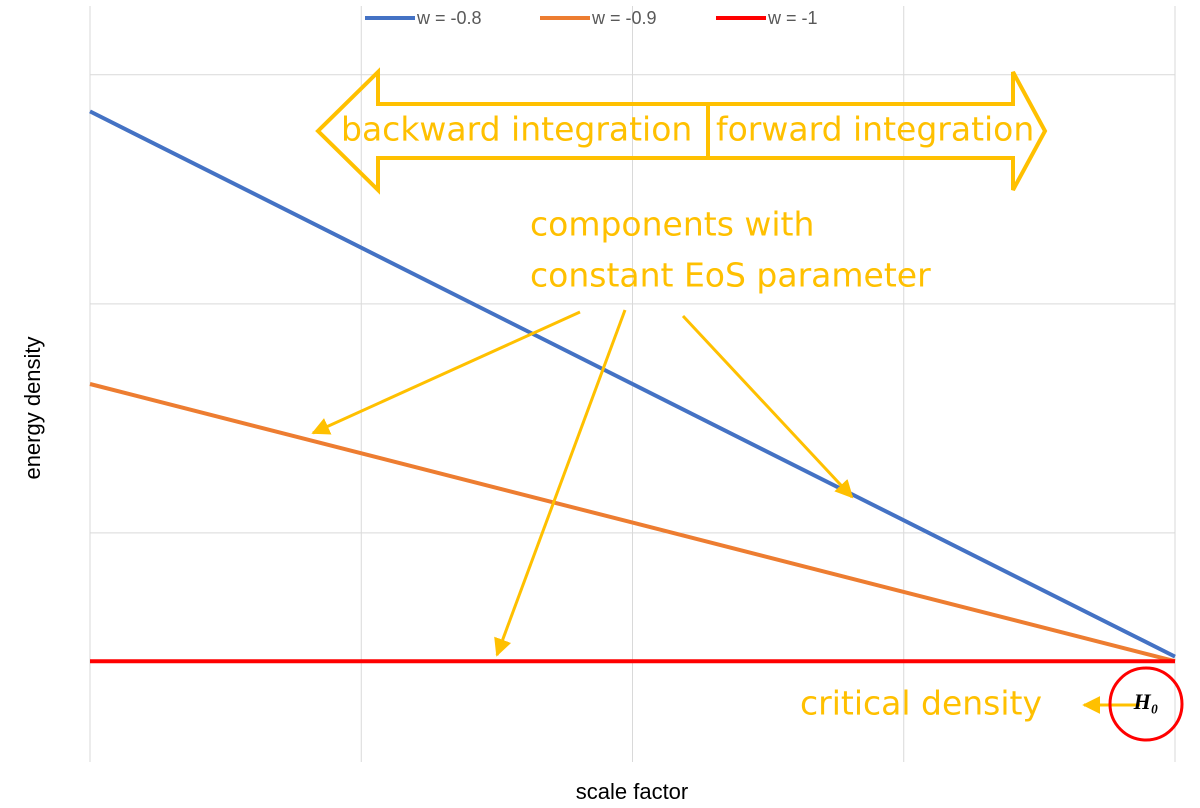 The height and width of the screenshot is (808, 1200). I want to click on x-axis-label: scale factor, so click(632, 791).